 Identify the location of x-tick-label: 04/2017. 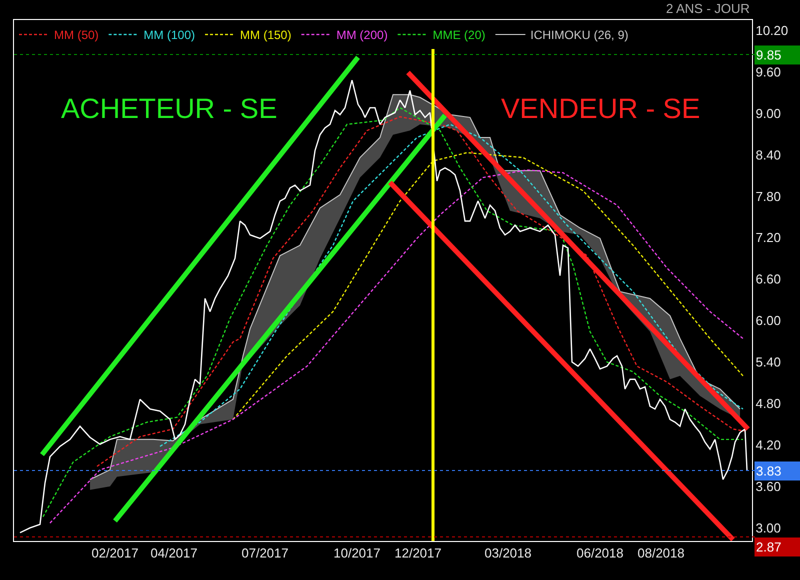
(174, 553).